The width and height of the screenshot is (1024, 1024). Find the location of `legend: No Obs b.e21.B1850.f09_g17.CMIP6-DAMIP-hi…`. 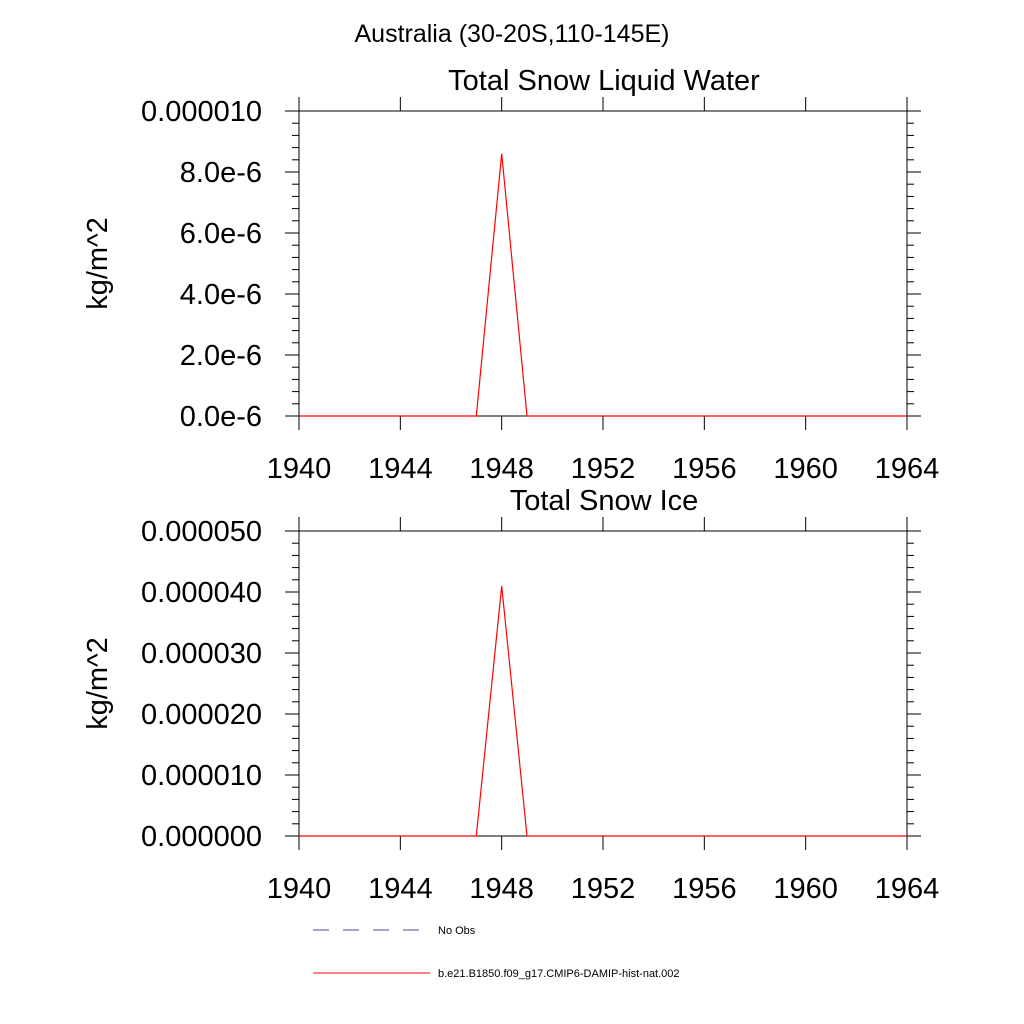

legend: No Obs b.e21.B1850.f09_g17.CMIP6-DAMIP-hi… is located at coordinates (496, 952).